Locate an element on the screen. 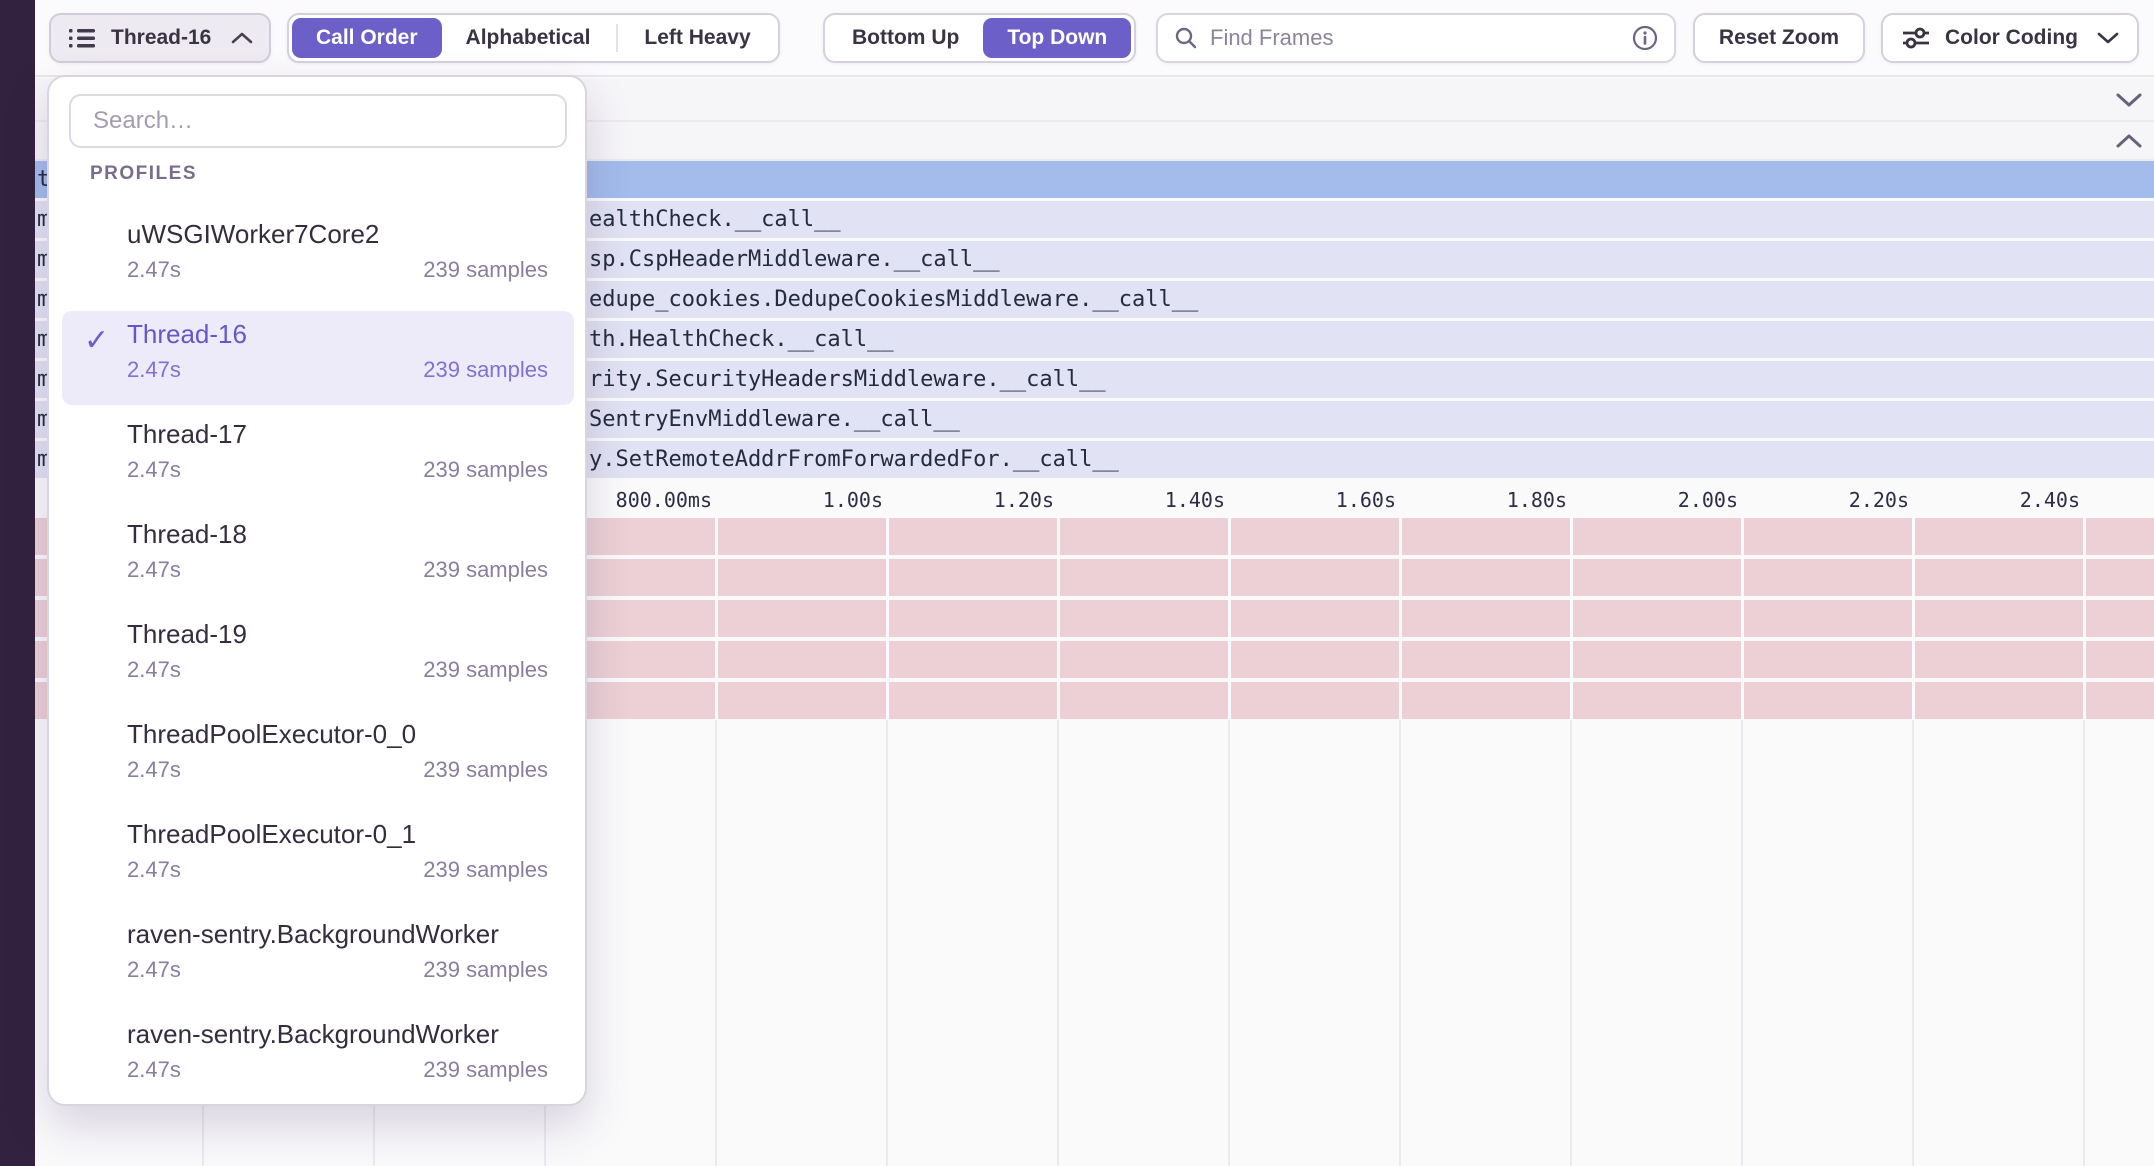 Image resolution: width=2154 pixels, height=1166 pixels. expand-section-button is located at coordinates (2129, 100).